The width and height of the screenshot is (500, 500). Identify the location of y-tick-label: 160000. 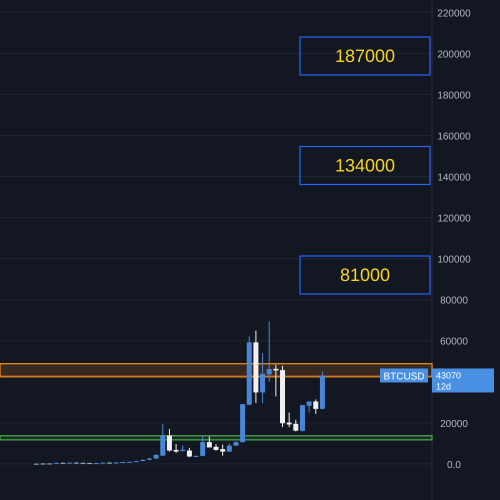
(454, 136).